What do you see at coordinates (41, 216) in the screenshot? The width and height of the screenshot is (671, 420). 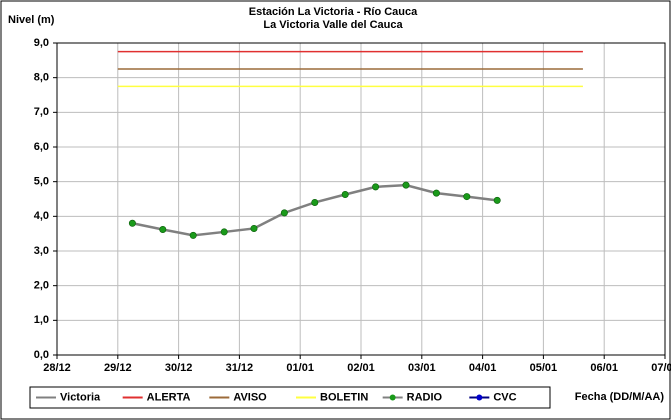 I see `y-tick-label: 4,0` at bounding box center [41, 216].